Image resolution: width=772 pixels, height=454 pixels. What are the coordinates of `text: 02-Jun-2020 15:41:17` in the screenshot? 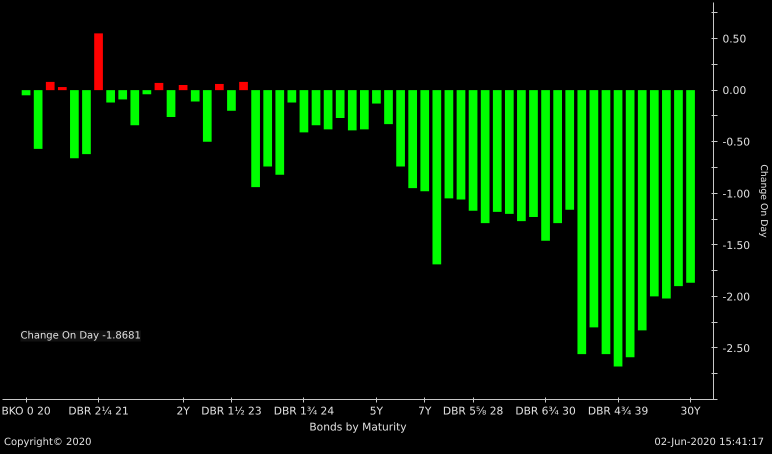 It's located at (709, 443).